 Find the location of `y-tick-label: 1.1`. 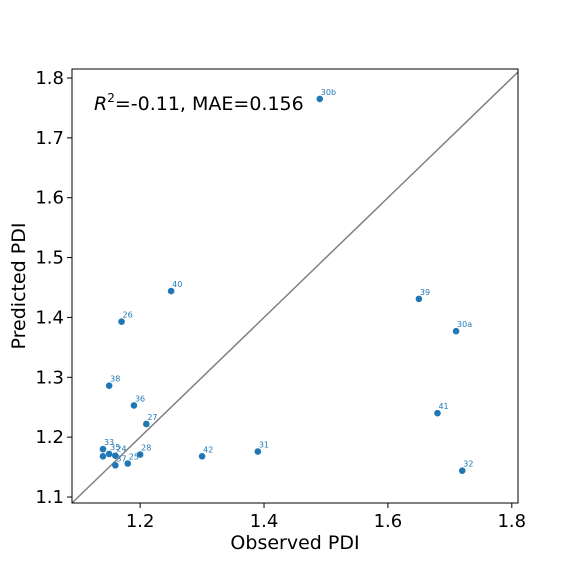

y-tick-label: 1.1 is located at coordinates (49, 497).